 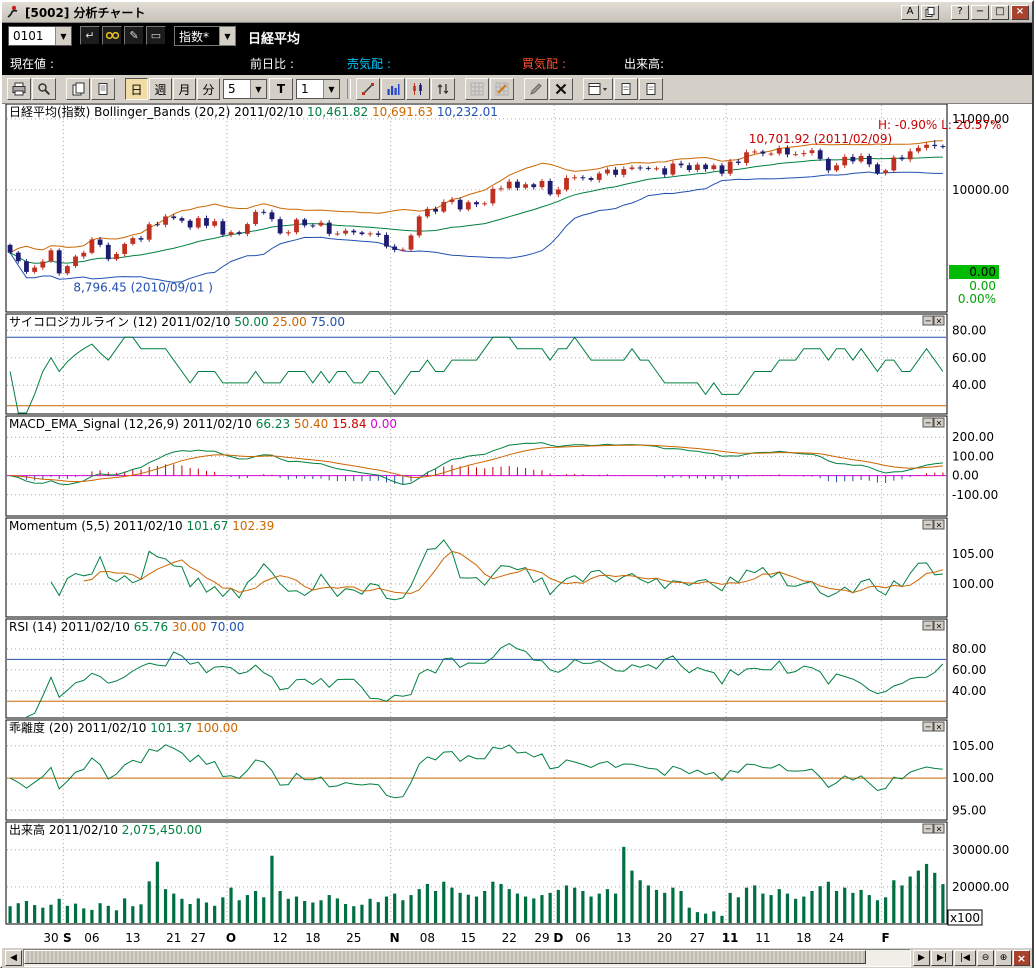 I want to click on minute-interval-select: 5 ▼, so click(x=245, y=89).